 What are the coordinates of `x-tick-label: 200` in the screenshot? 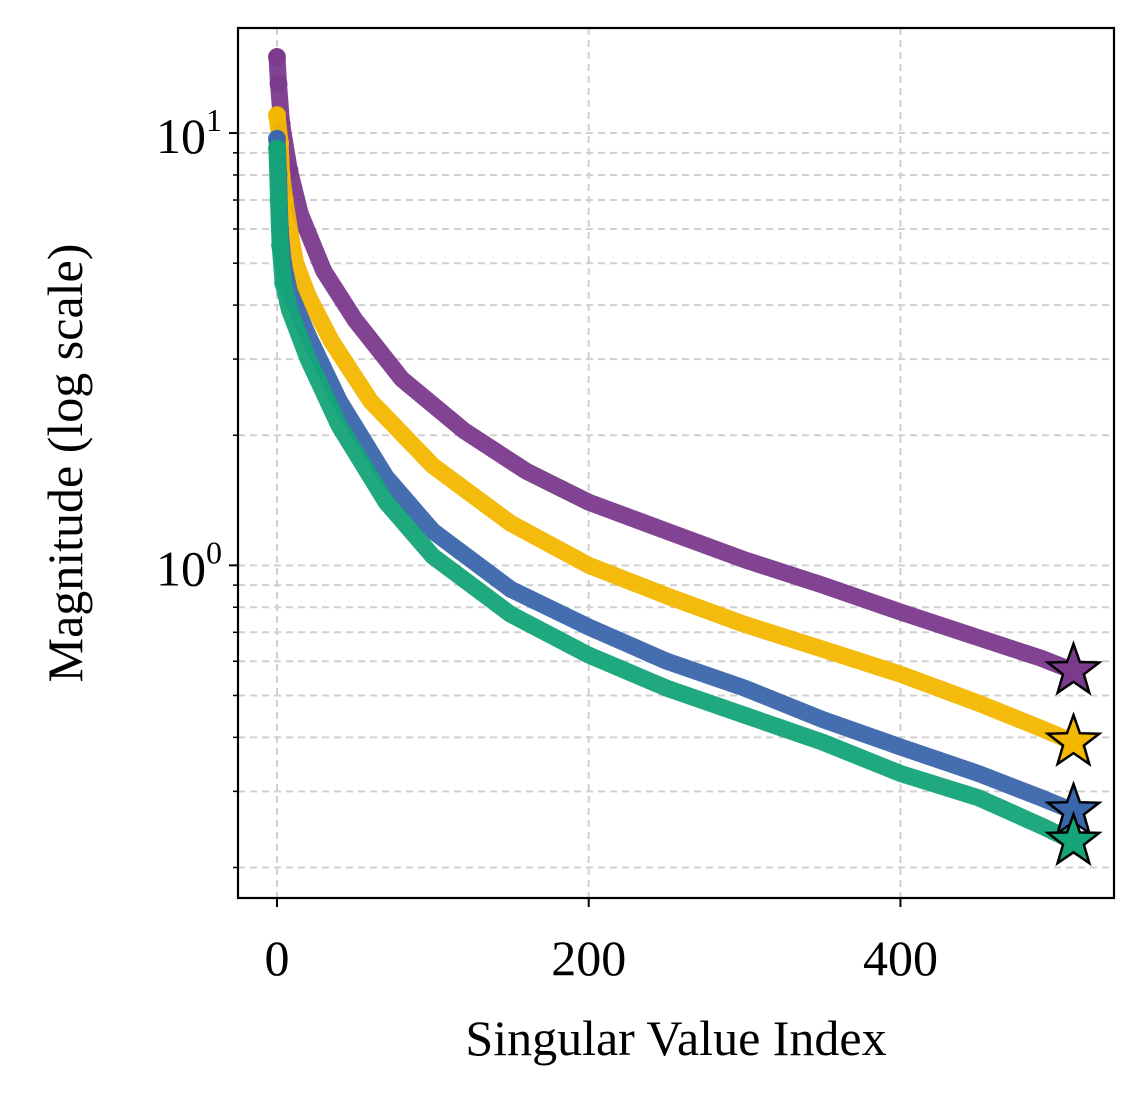 It's located at (588, 958).